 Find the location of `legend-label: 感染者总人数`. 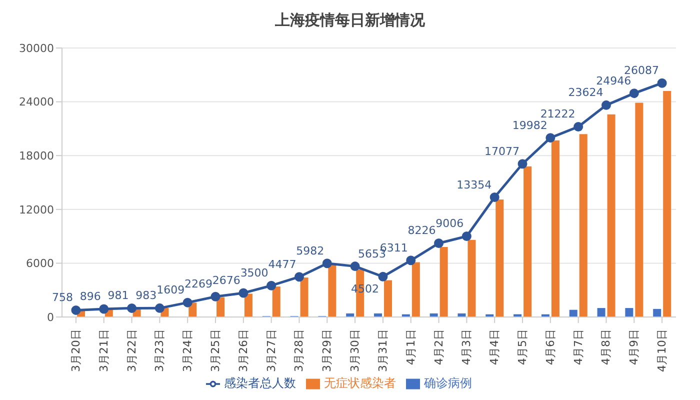

legend-label: 感染者总人数 is located at coordinates (260, 383).